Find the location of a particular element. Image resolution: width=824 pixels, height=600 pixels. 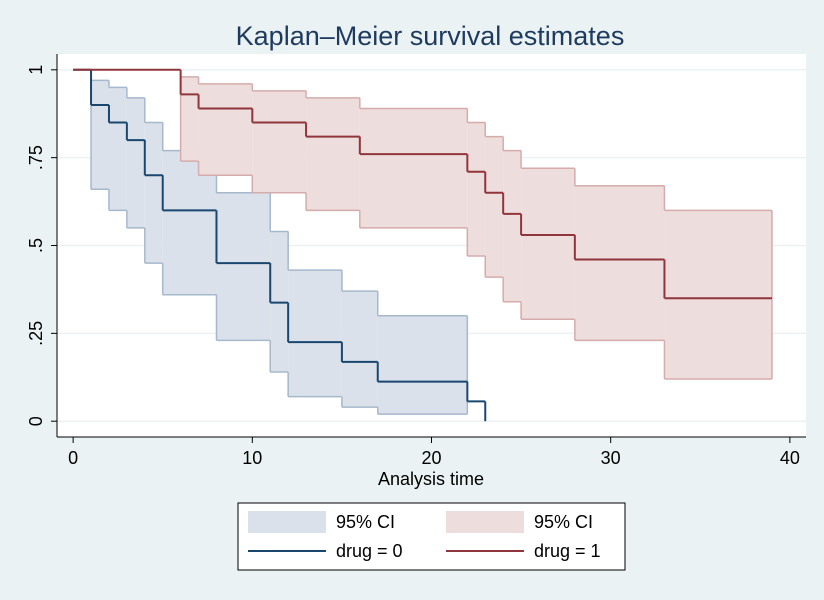

x-tick-label: 20 is located at coordinates (431, 458).